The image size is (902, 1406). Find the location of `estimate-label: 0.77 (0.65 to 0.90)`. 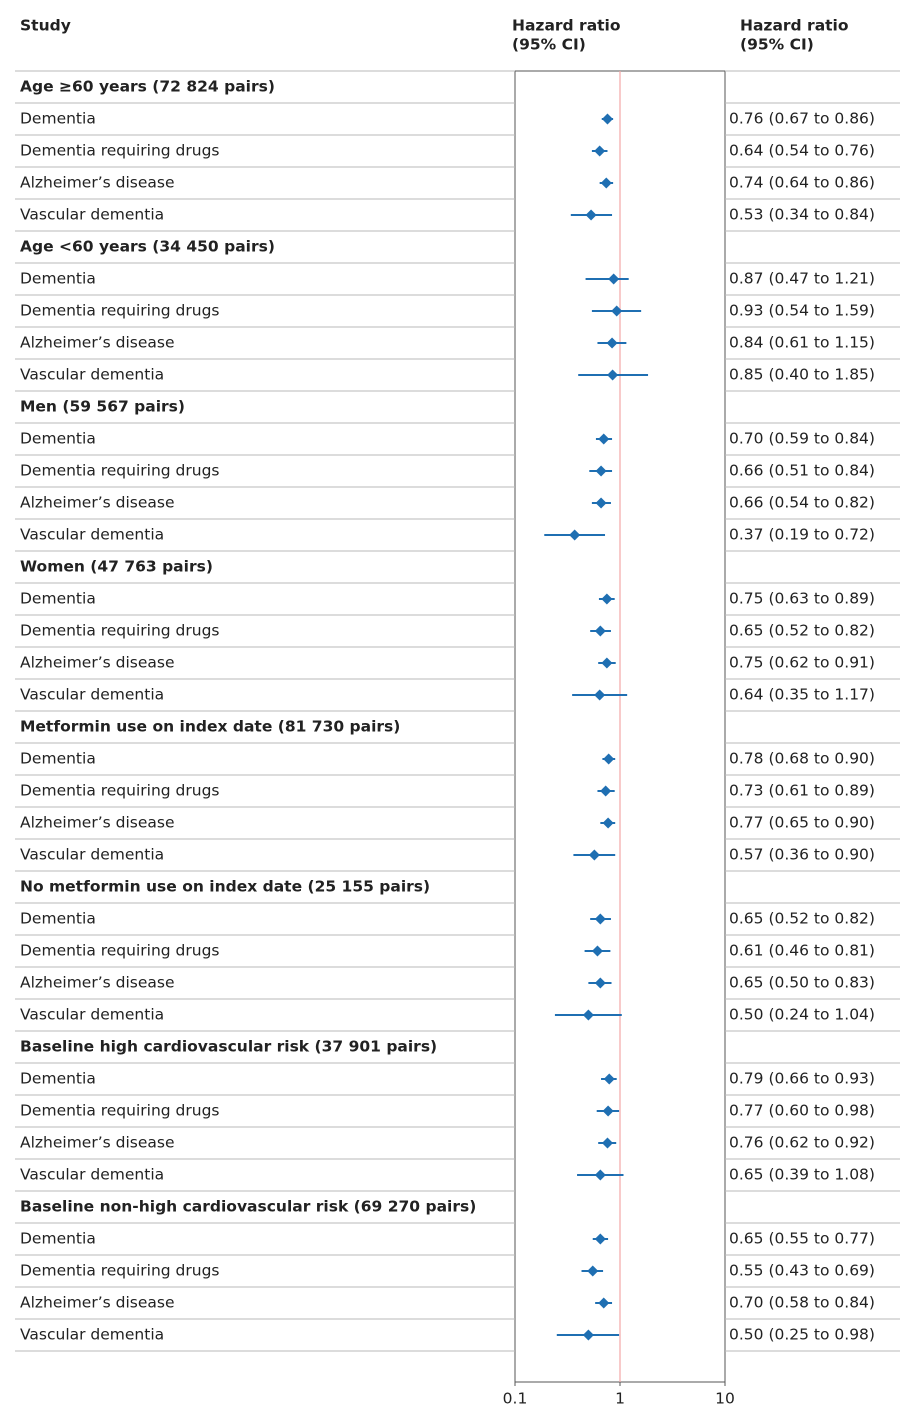

estimate-label: 0.77 (0.65 to 0.90) is located at coordinates (802, 823).